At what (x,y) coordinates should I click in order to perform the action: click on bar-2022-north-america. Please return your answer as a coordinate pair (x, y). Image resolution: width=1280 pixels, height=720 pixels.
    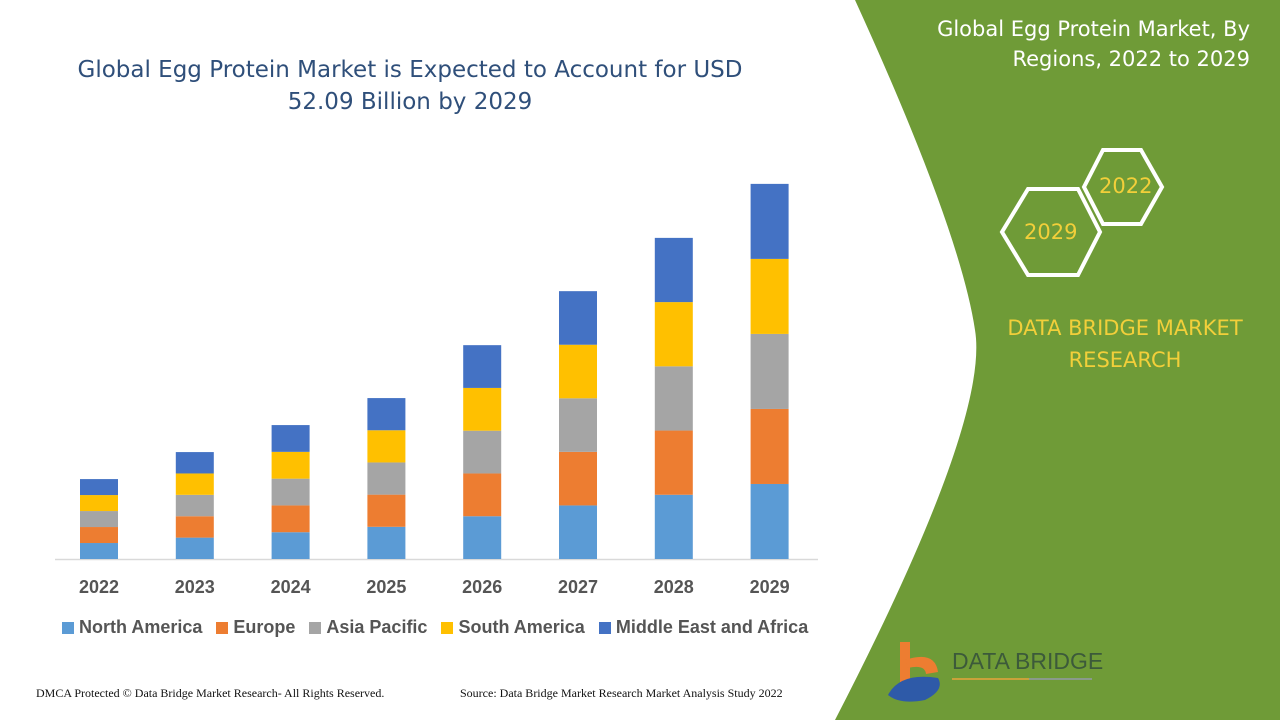
    Looking at the image, I should click on (99, 551).